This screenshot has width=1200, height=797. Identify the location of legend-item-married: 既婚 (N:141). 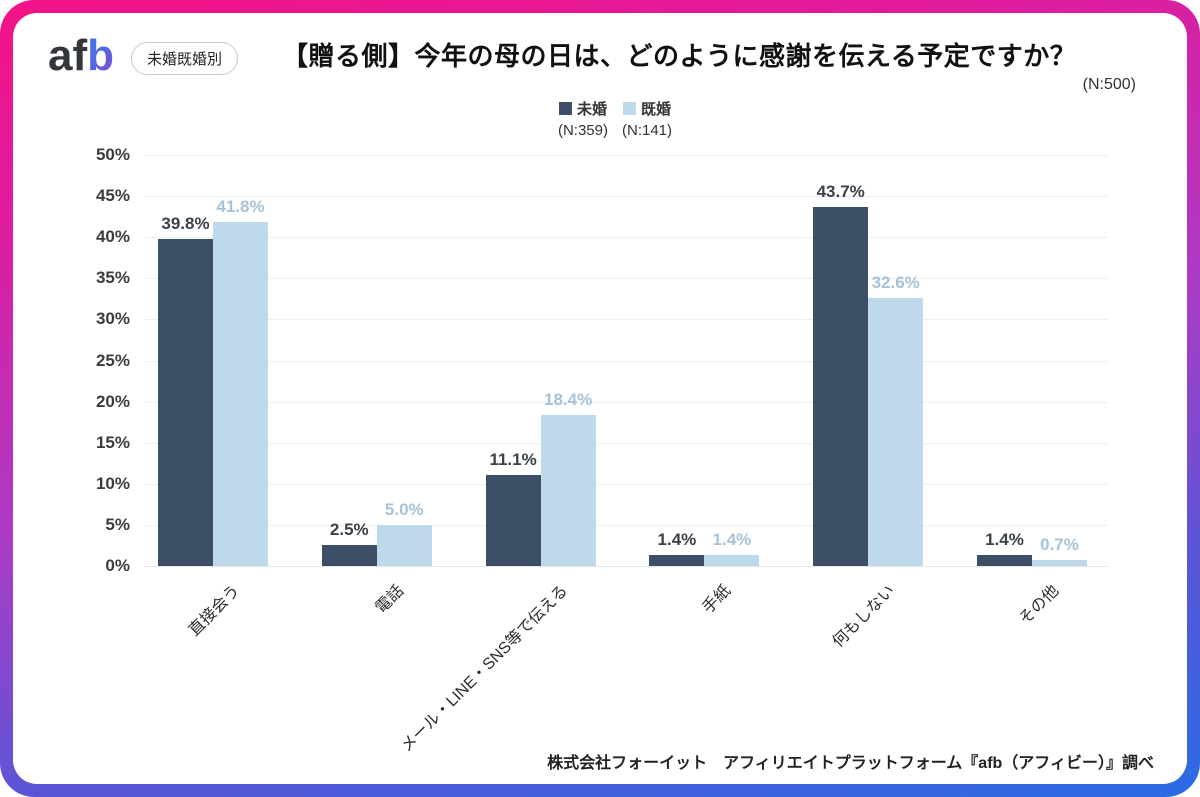
(647, 118).